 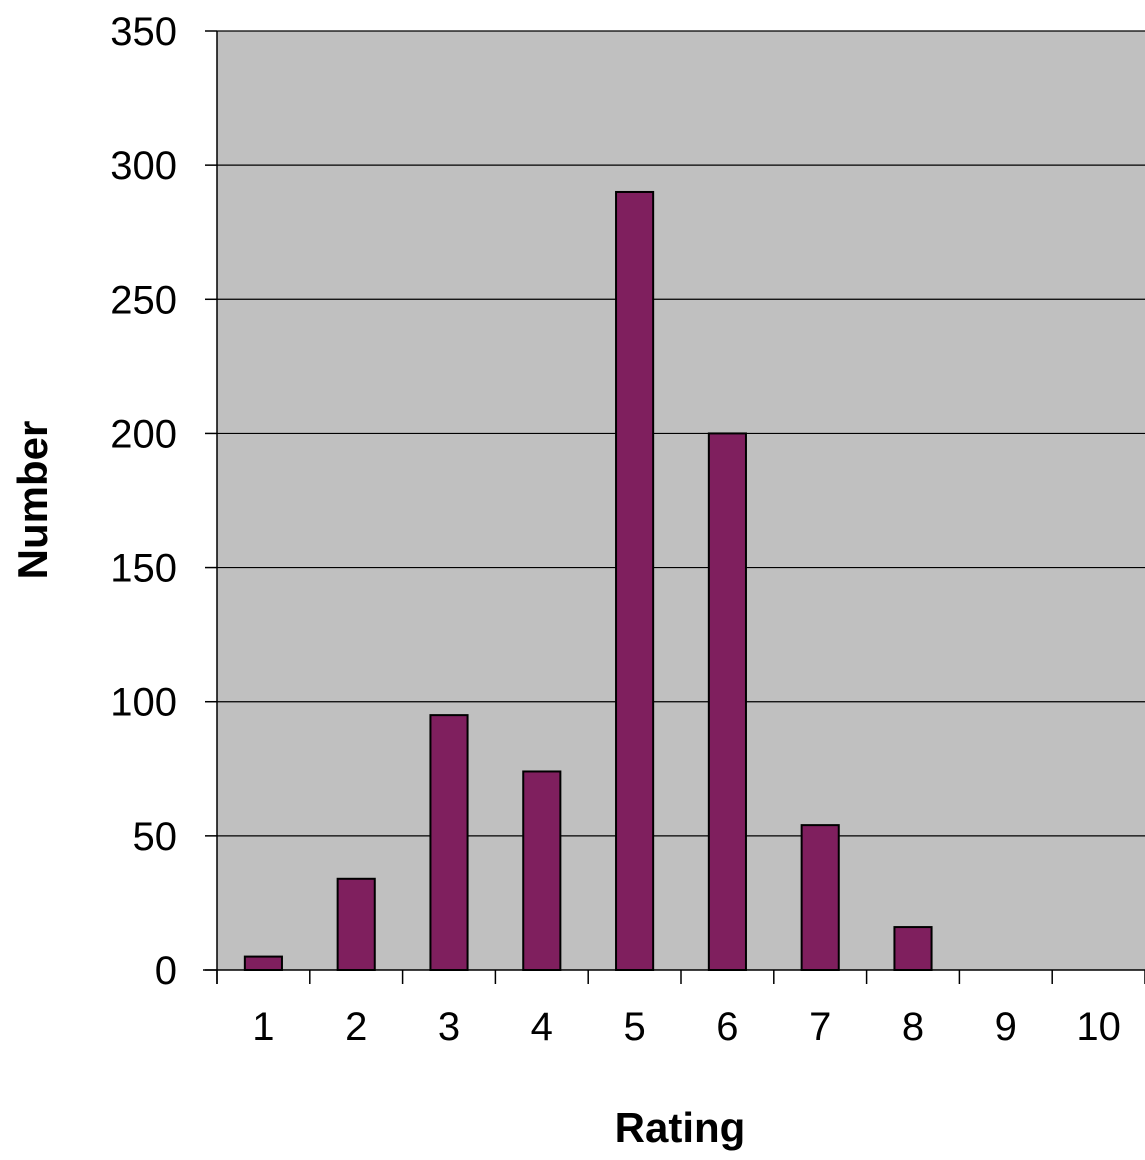 What do you see at coordinates (449, 1027) in the screenshot?
I see `x-tick-label: 3` at bounding box center [449, 1027].